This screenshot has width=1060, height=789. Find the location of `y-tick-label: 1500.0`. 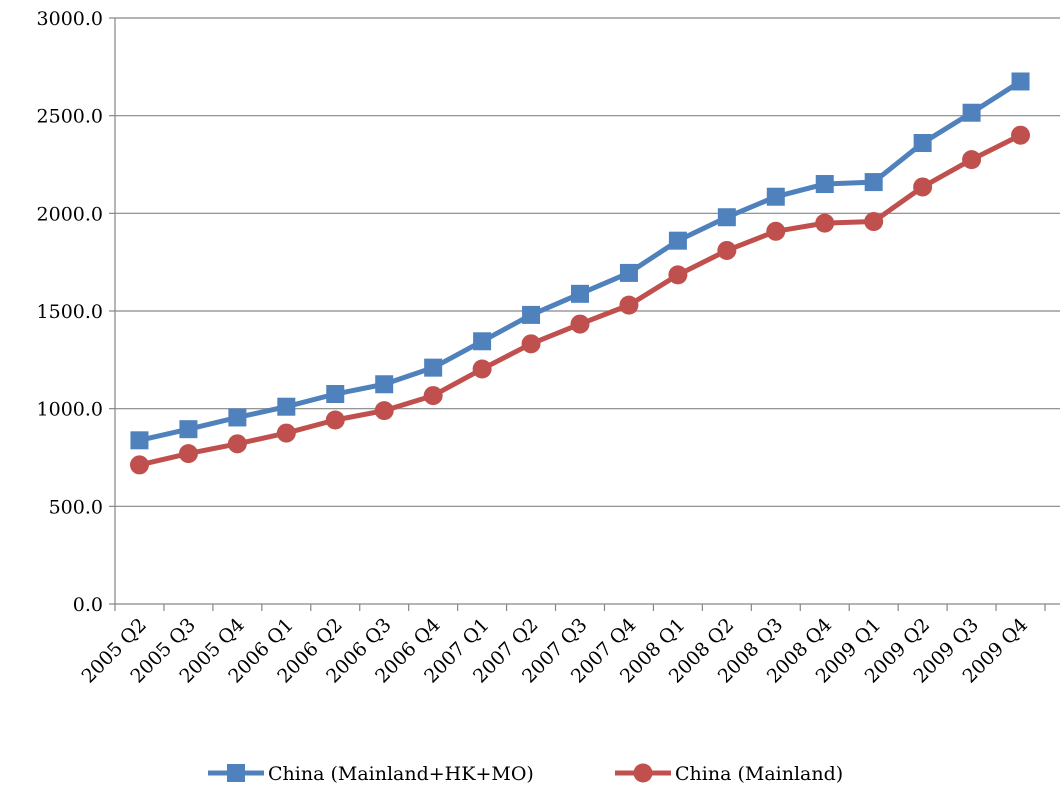

y-tick-label: 1500.0 is located at coordinates (70, 312).